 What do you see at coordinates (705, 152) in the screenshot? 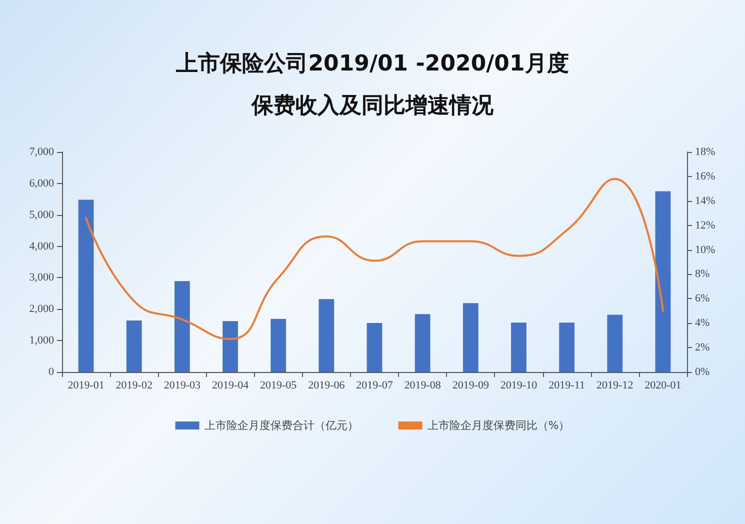
I see `y2-tick-label: 18%` at bounding box center [705, 152].